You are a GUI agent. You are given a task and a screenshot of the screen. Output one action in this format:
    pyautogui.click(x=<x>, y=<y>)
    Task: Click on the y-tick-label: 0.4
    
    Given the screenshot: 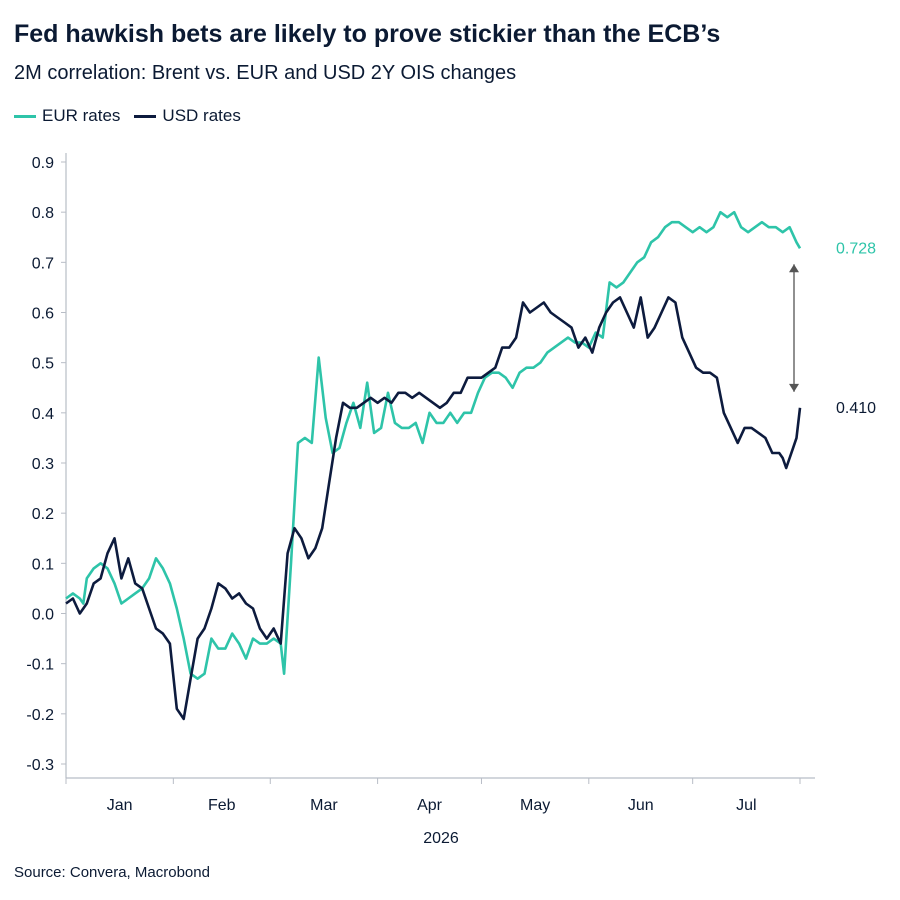 What is the action you would take?
    pyautogui.click(x=43, y=414)
    